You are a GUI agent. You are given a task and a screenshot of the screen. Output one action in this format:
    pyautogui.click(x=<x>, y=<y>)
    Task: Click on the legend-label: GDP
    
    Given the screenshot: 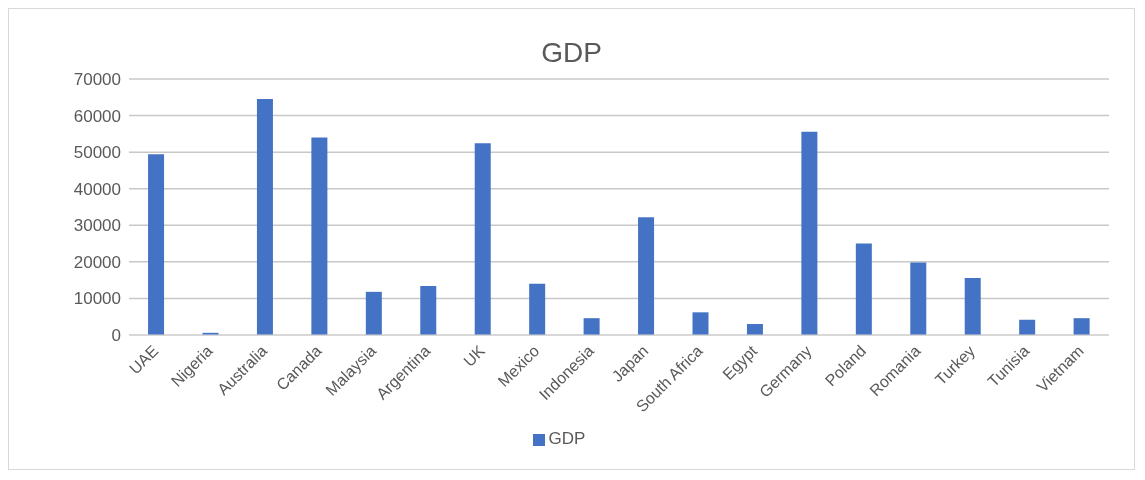 What is the action you would take?
    pyautogui.click(x=567, y=438)
    